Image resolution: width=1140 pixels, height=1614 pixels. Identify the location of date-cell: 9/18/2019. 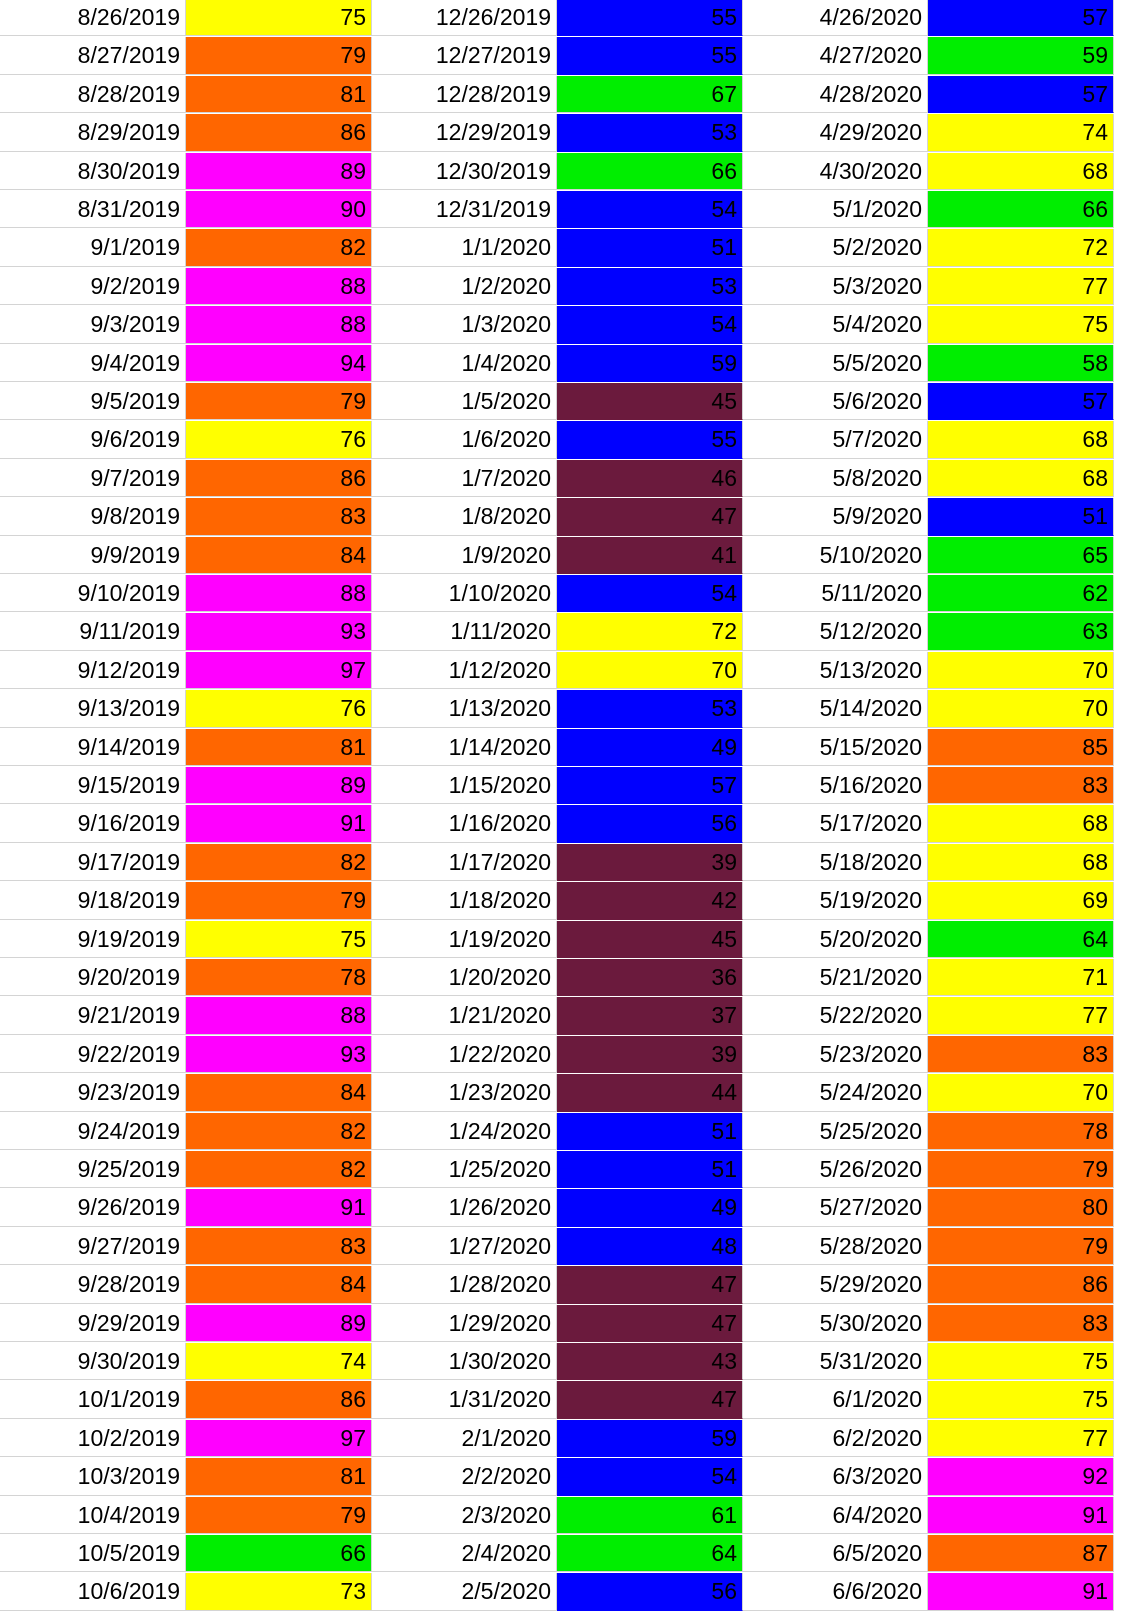
(93, 901).